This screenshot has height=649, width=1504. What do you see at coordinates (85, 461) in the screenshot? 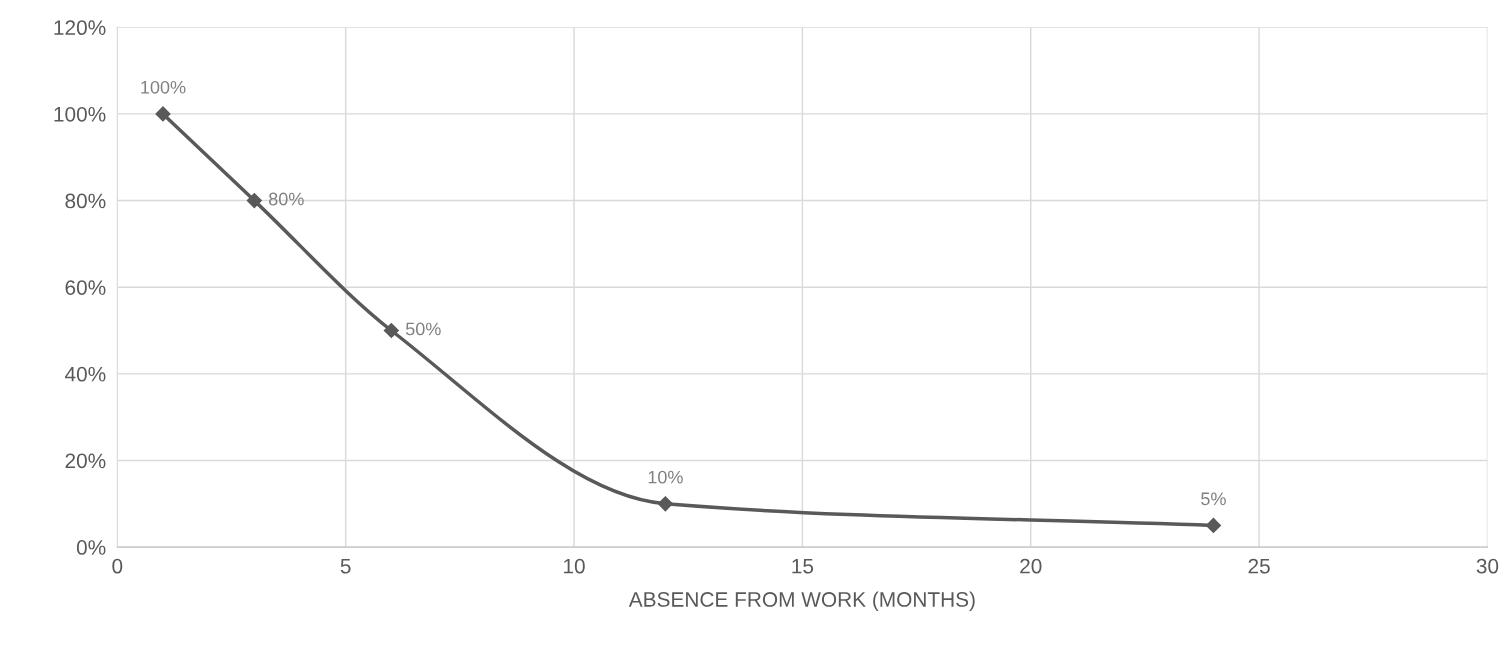
I see `y-tick-label: 20%` at bounding box center [85, 461].